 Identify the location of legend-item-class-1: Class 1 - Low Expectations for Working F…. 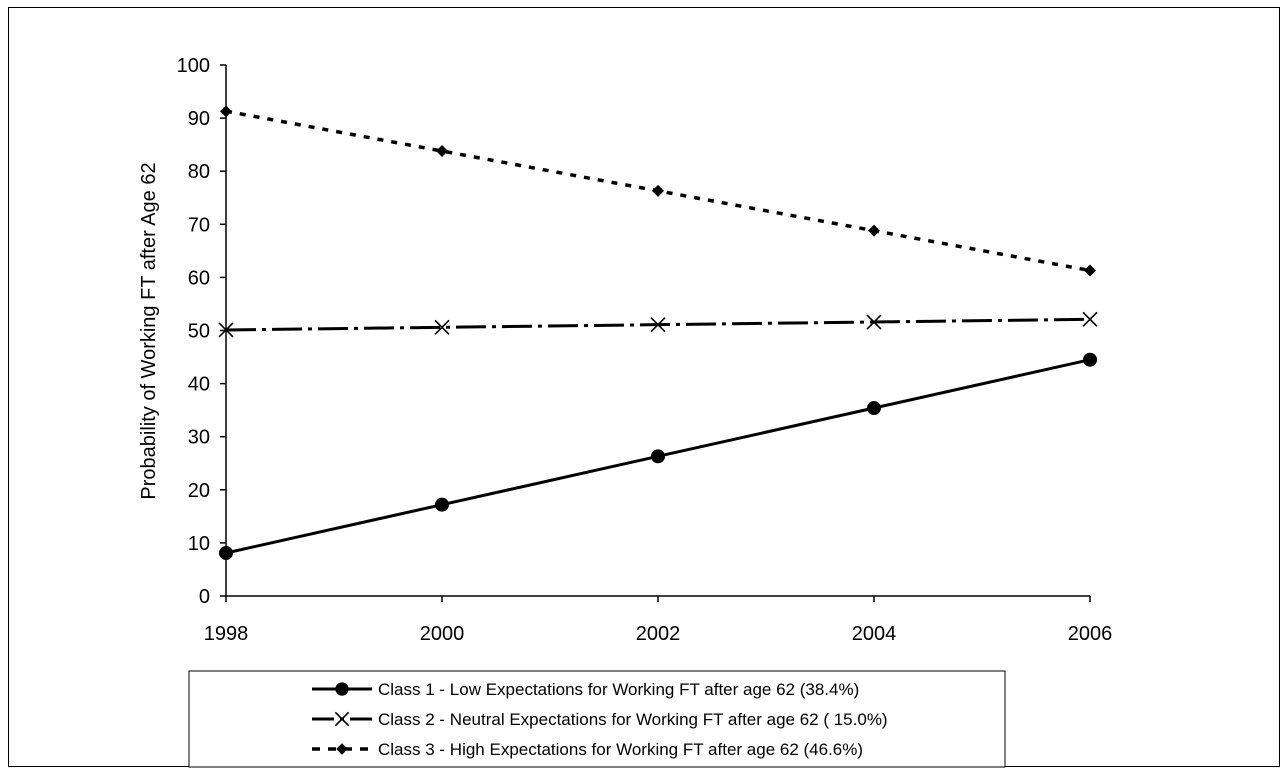
(585, 689).